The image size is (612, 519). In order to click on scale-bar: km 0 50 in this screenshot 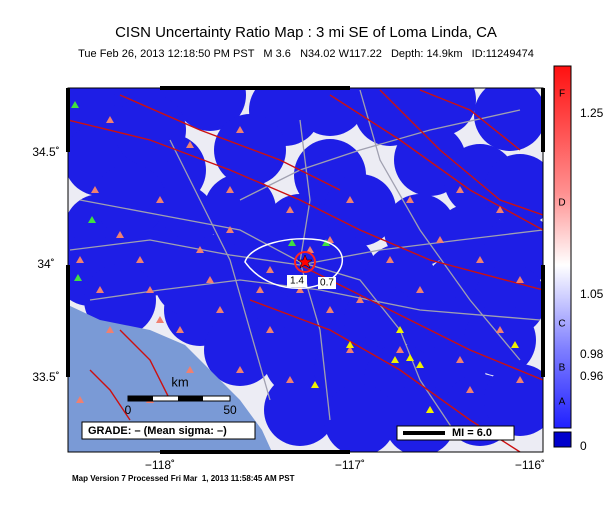, I will do `click(181, 395)`.